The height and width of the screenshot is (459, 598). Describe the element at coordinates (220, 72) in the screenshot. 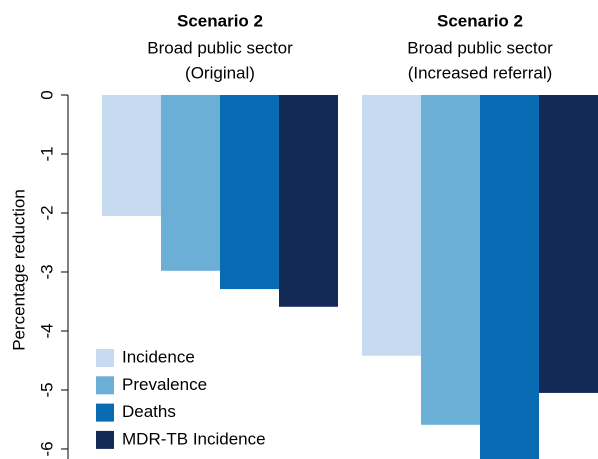

I see `group-subtitle: (Original)` at that location.